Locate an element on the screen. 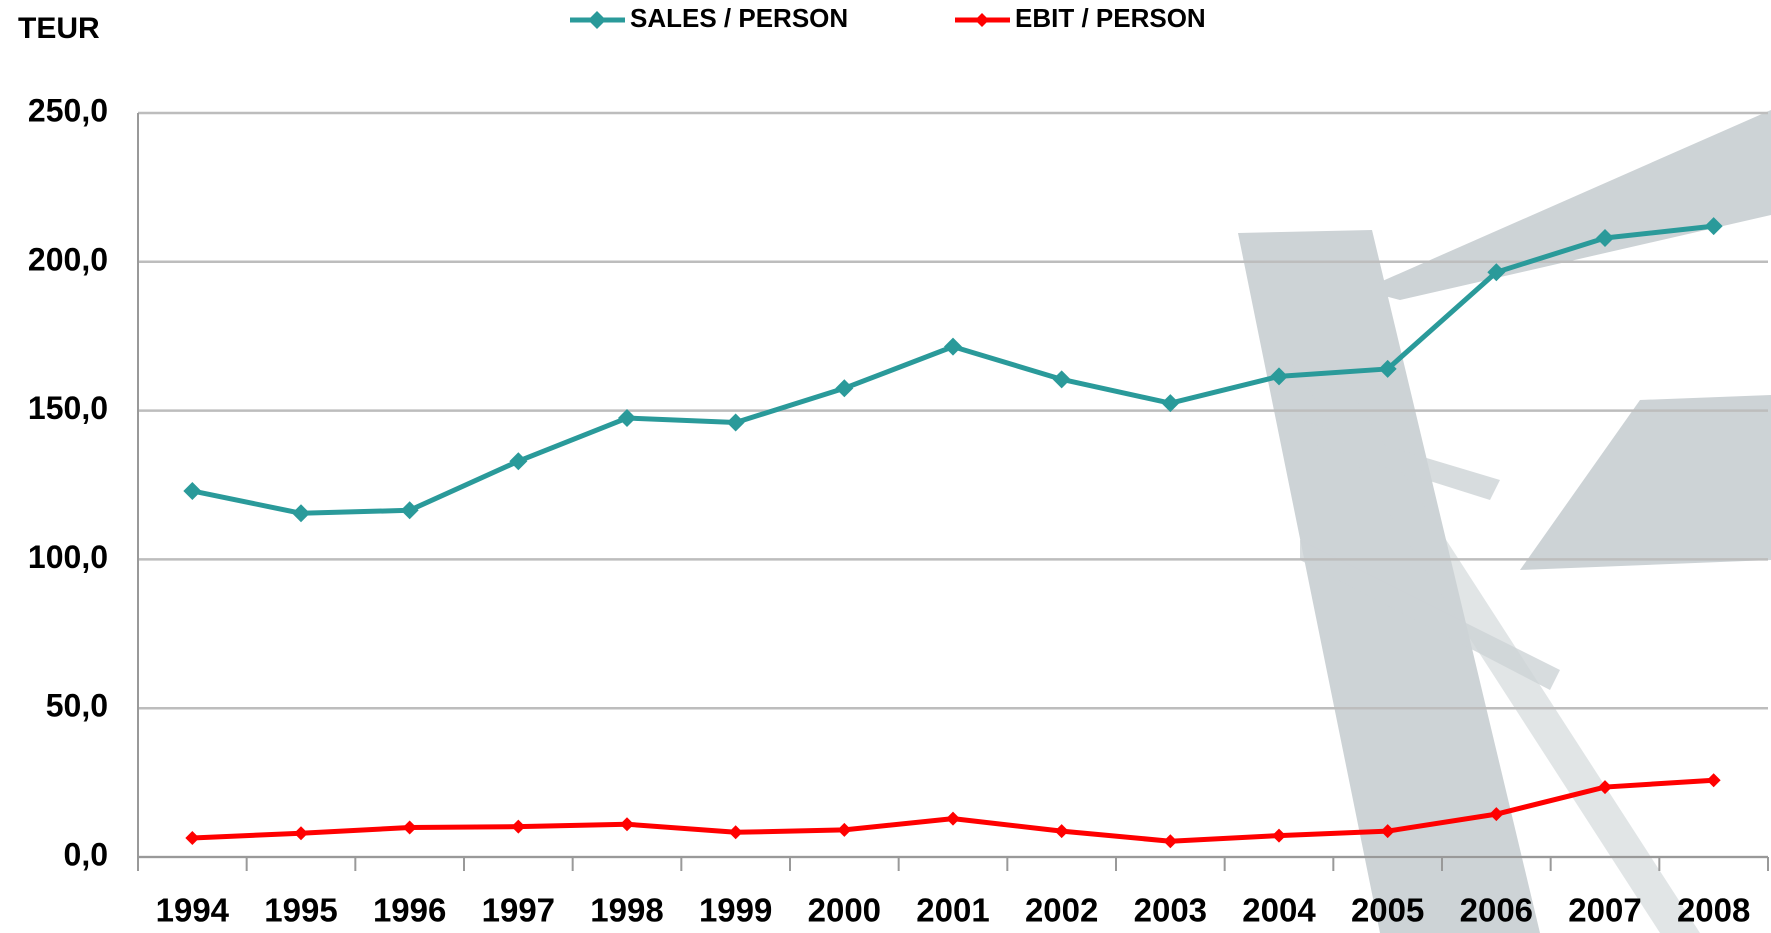 Image resolution: width=1771 pixels, height=933 pixels. y-tick-label: 0,0 is located at coordinates (86, 854).